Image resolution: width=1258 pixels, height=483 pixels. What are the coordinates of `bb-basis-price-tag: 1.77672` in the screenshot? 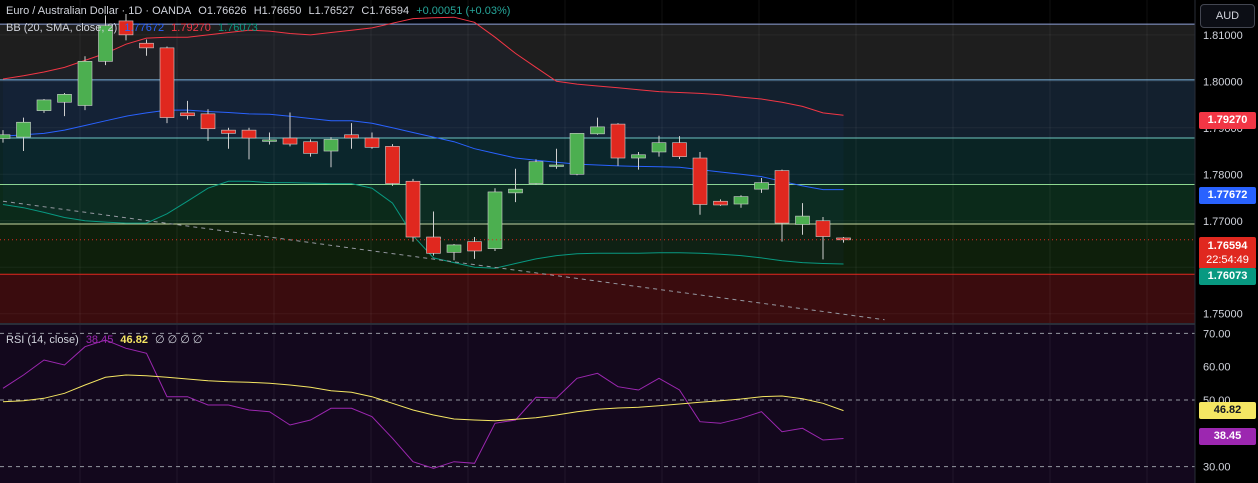 It's located at (1227, 195).